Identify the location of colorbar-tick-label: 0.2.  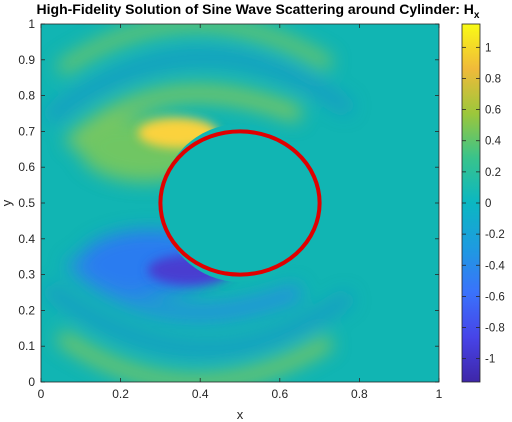
(493, 173).